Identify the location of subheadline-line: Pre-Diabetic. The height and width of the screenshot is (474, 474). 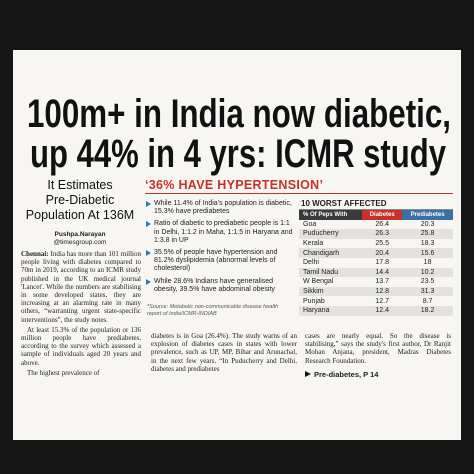
(80, 200).